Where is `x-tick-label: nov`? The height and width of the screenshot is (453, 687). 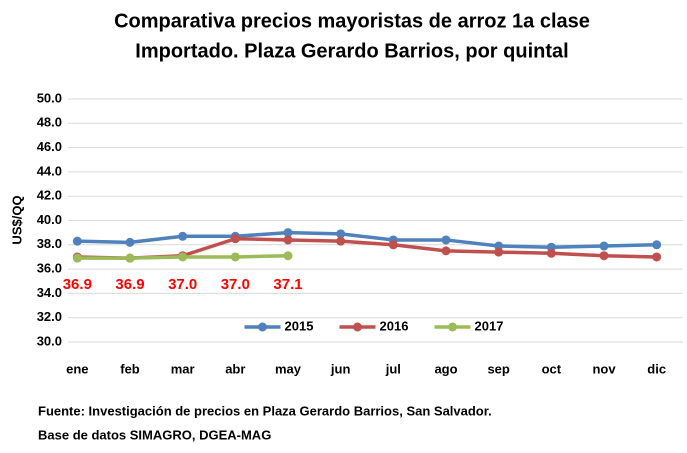
x-tick-label: nov is located at coordinates (604, 368).